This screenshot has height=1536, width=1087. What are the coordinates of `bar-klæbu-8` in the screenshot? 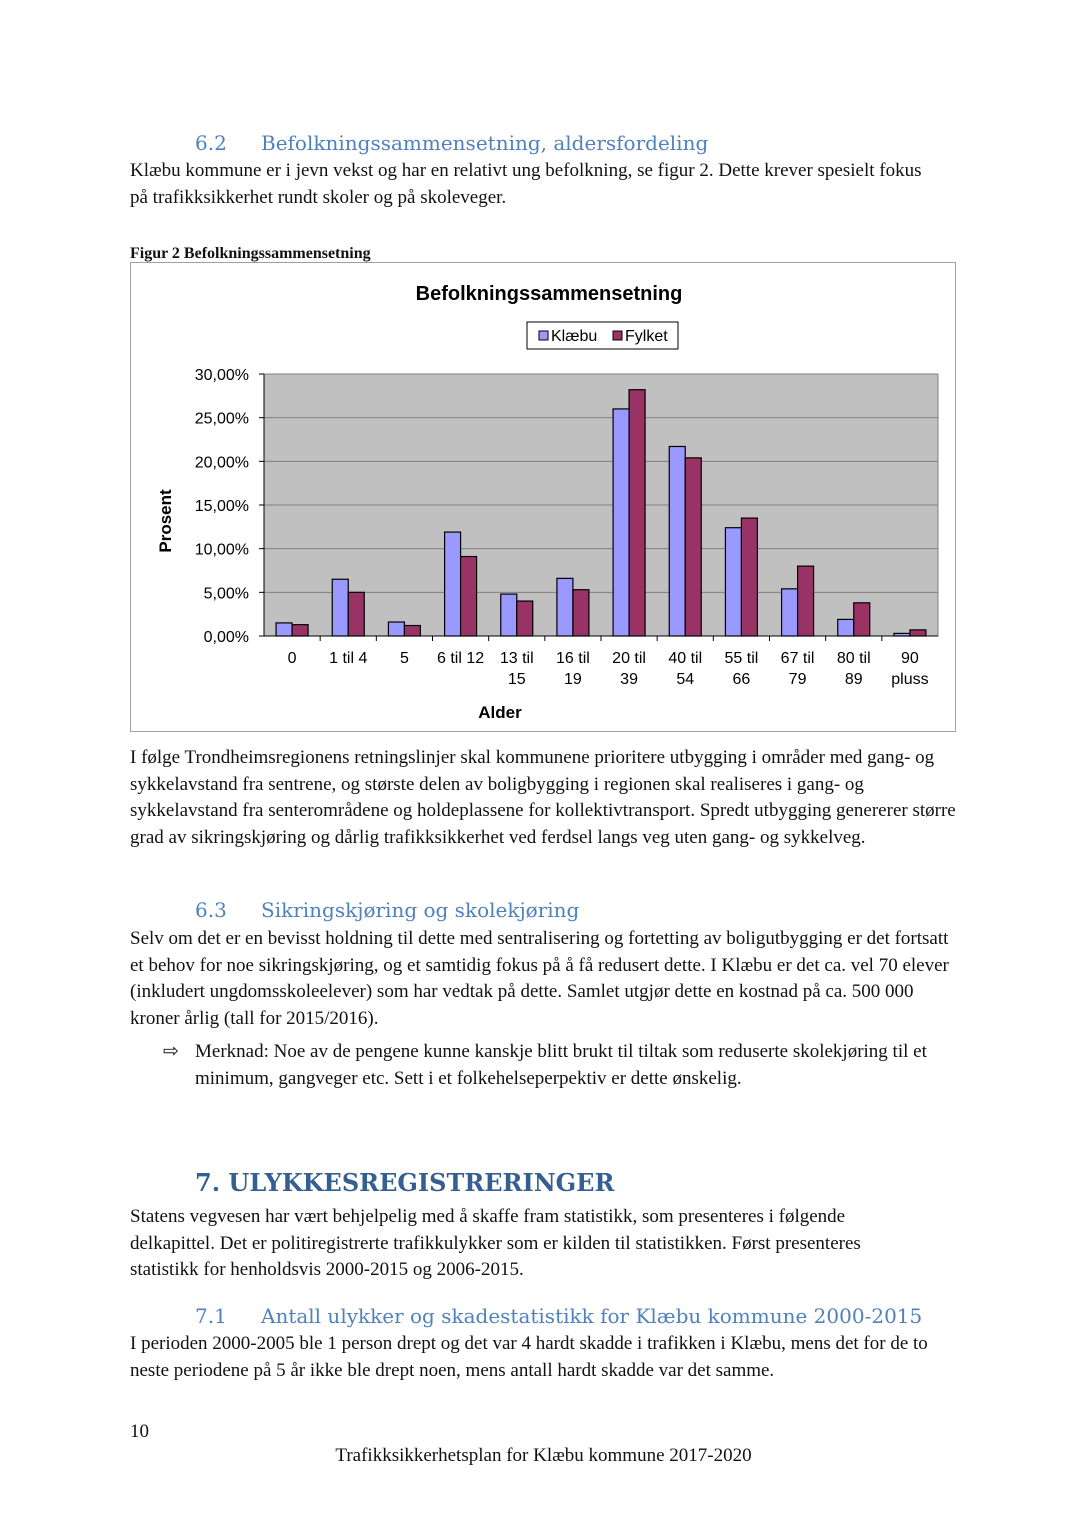 It's located at (733, 582).